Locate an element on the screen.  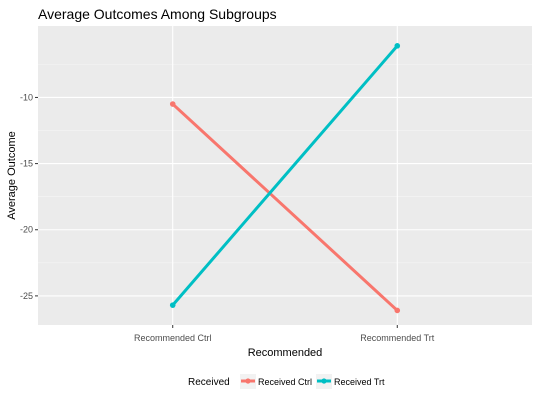
legend-title: Received is located at coordinates (209, 382).